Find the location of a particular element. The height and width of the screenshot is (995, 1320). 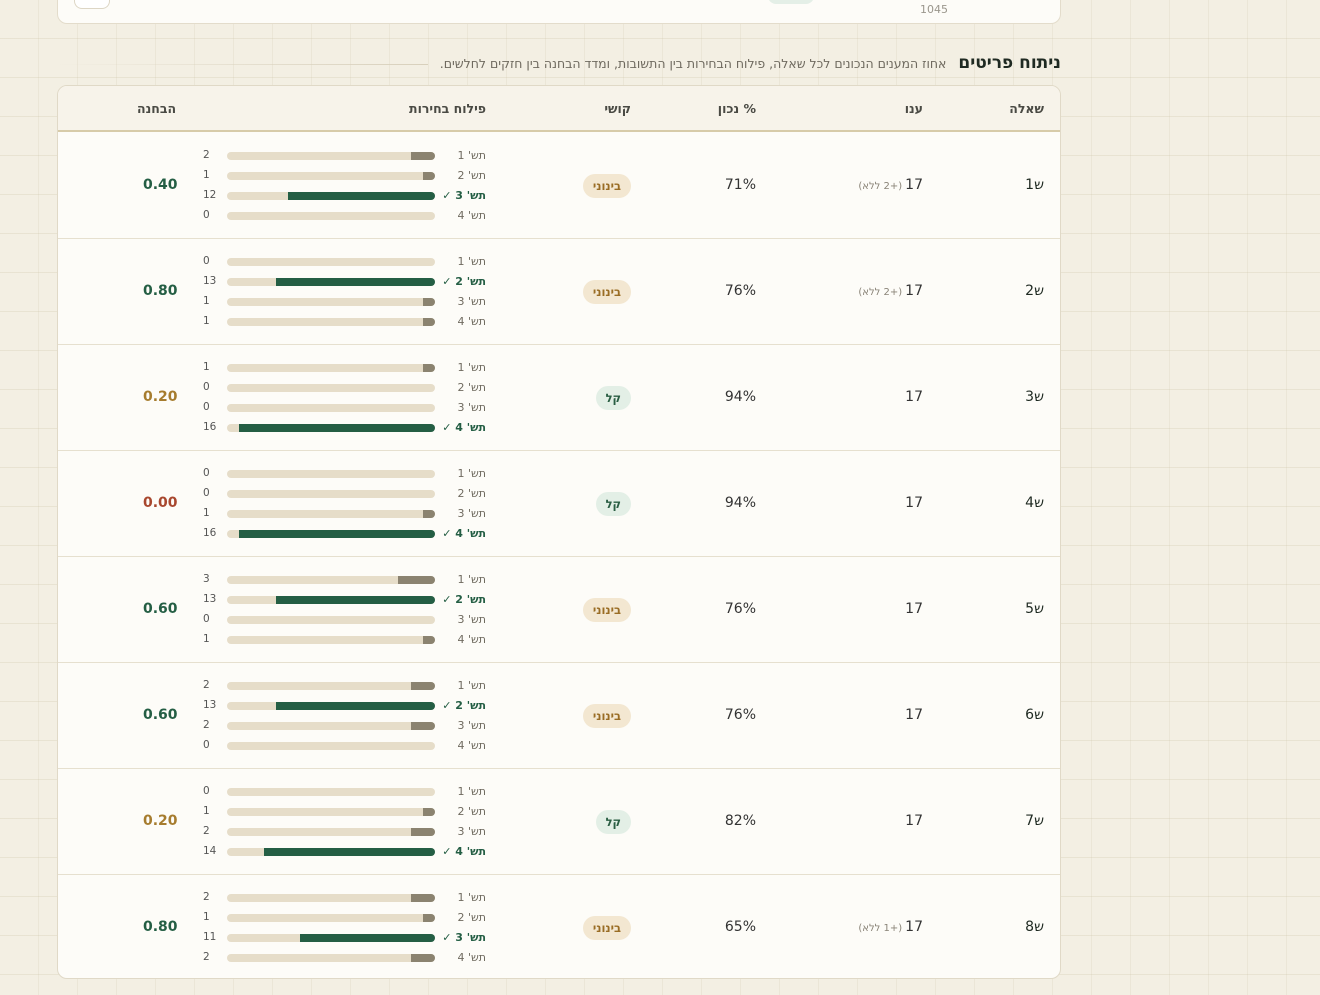

header-distribution: פילוח בחירות is located at coordinates (447, 108).